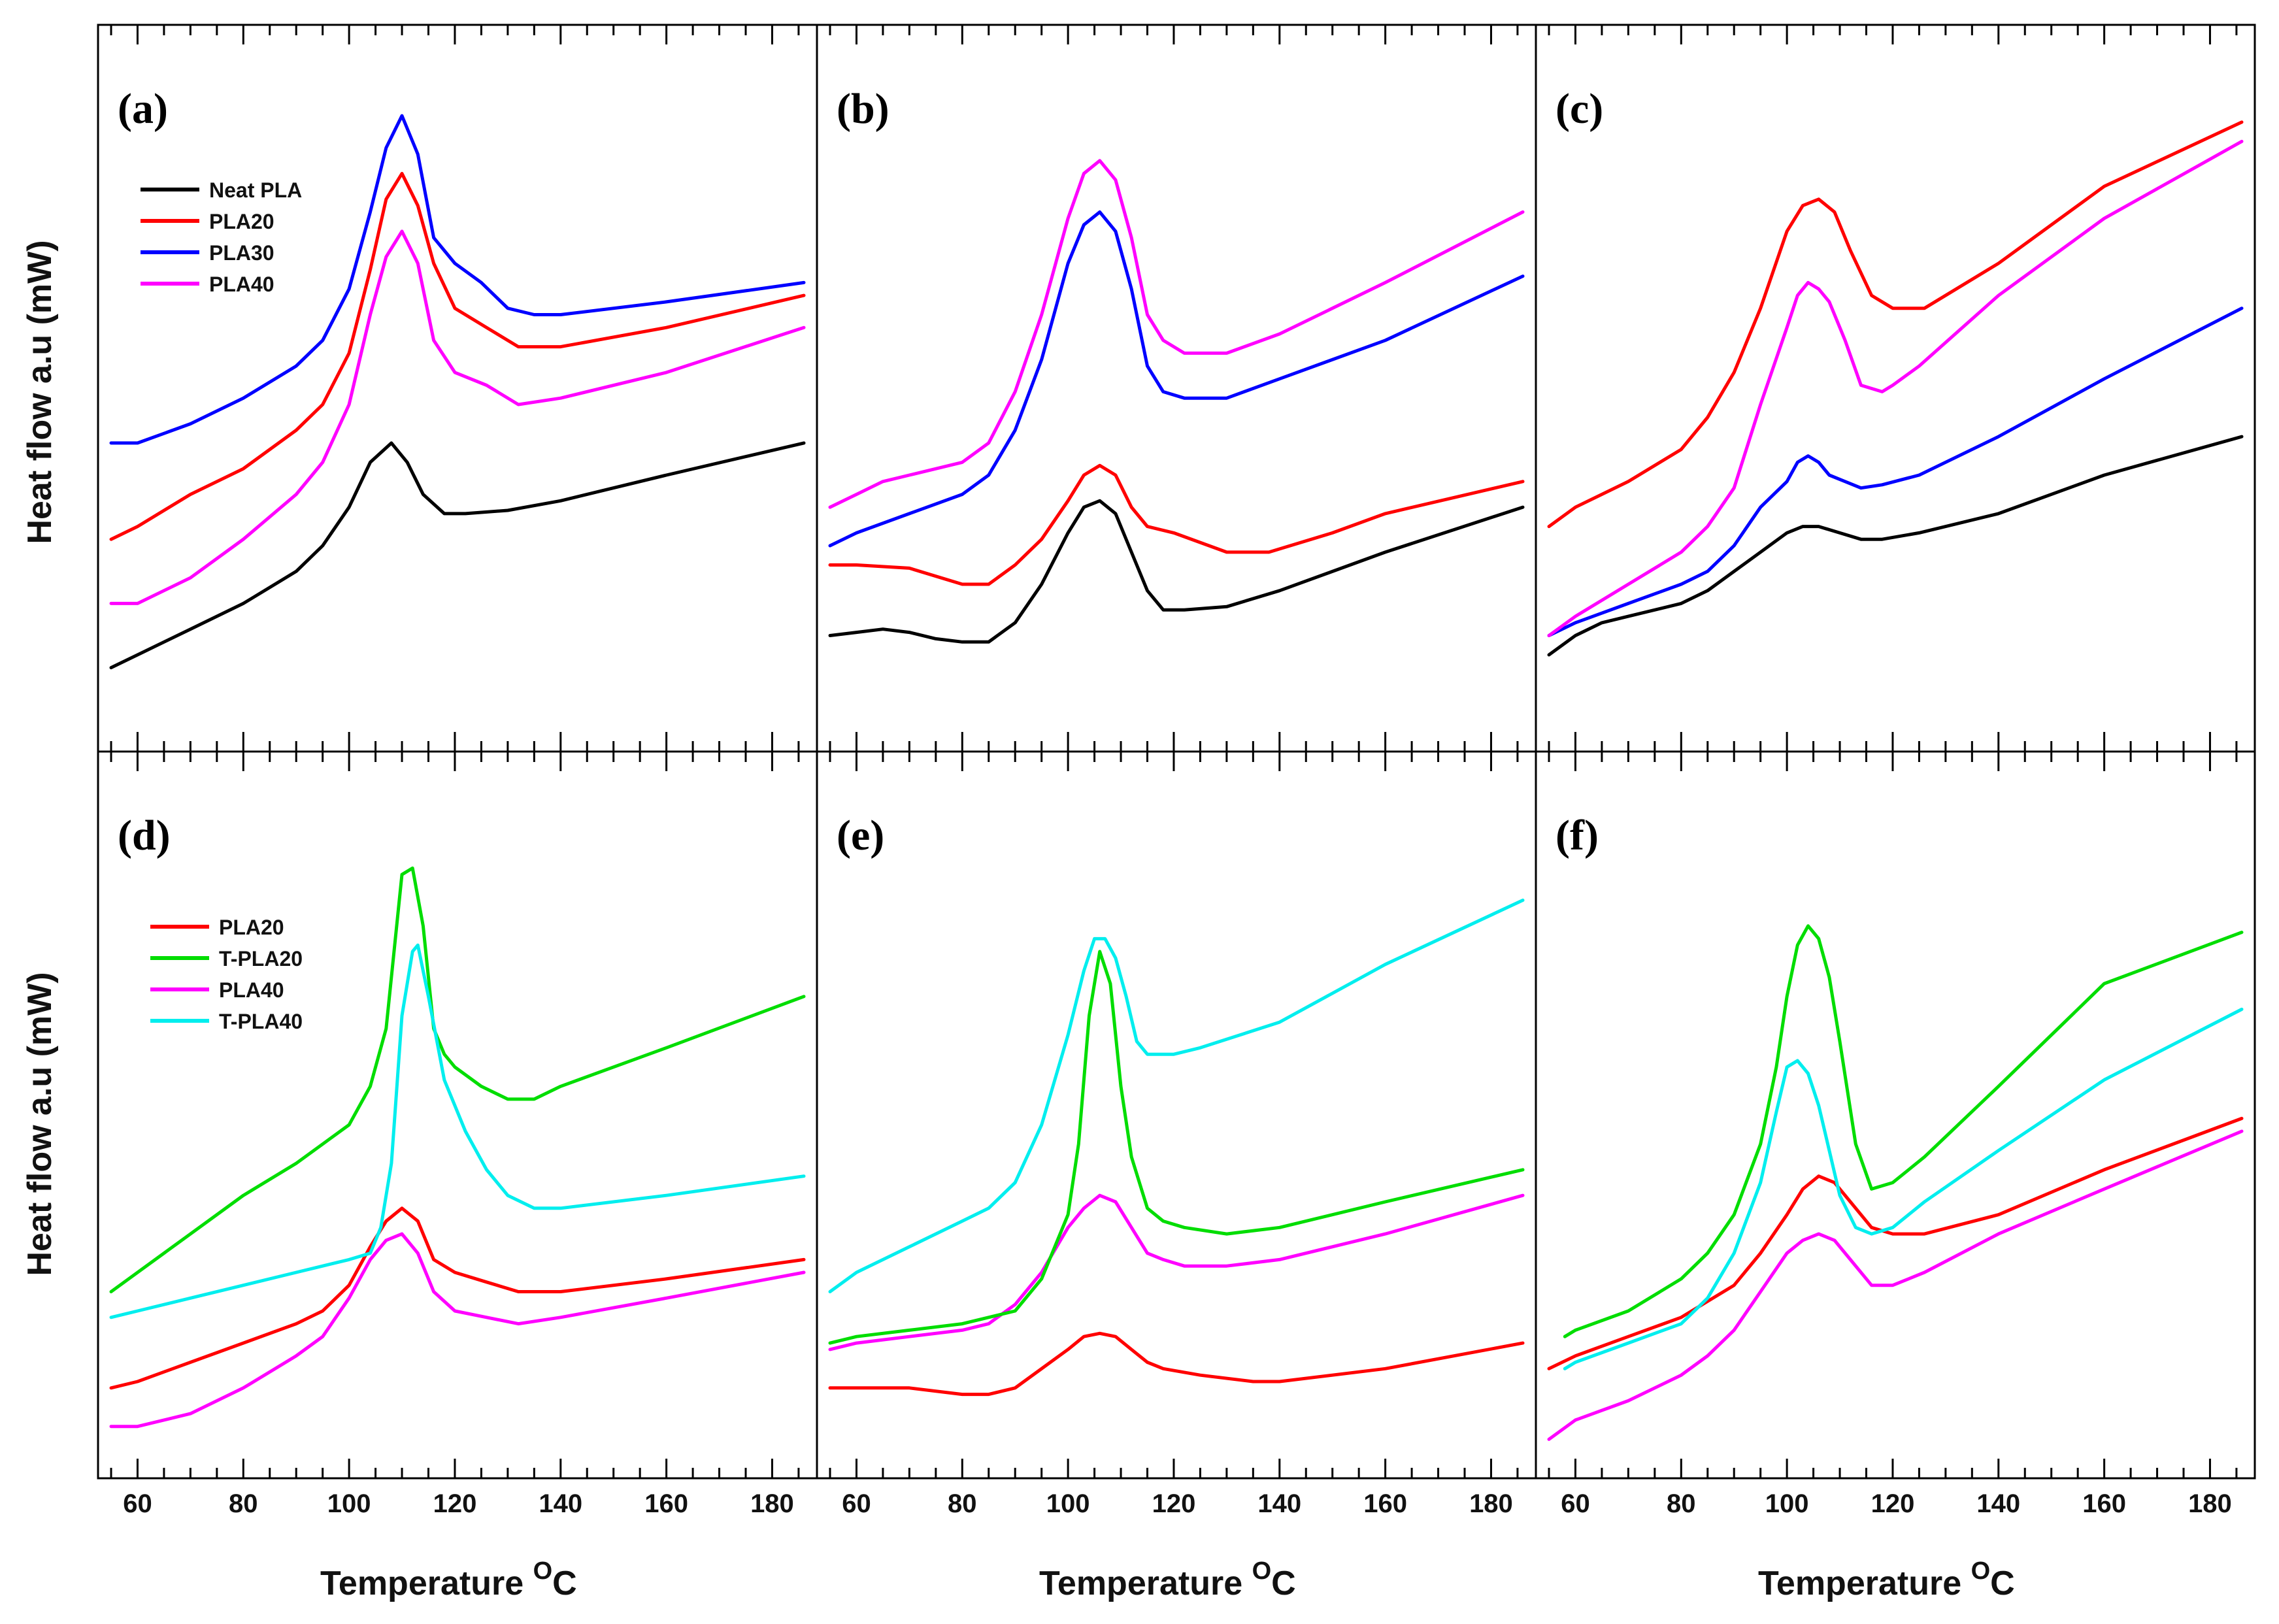  Describe the element at coordinates (221, 237) in the screenshot. I see `legend: Neat PLA PLA20 PLA30 PLA40` at that location.